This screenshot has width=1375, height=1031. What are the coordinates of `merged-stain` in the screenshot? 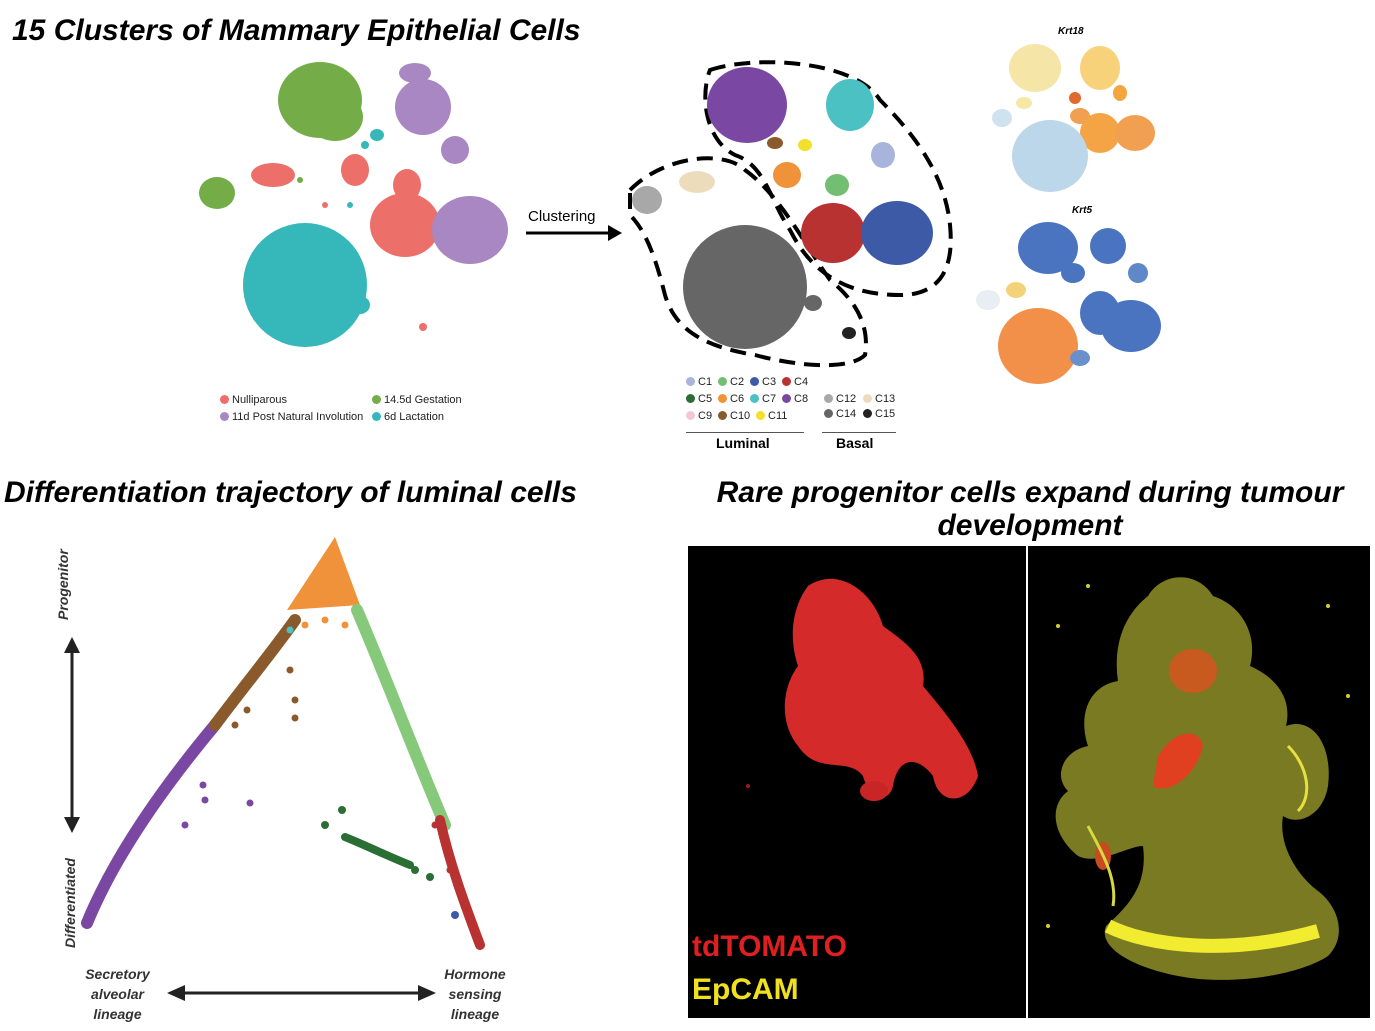 It's located at (1198, 778).